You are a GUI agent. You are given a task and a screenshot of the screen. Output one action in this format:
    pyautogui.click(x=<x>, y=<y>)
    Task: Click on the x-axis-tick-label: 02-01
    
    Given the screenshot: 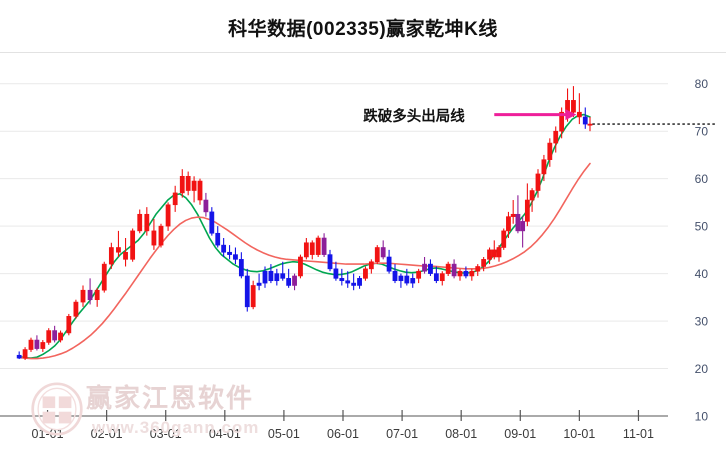 What is the action you would take?
    pyautogui.click(x=107, y=434)
    